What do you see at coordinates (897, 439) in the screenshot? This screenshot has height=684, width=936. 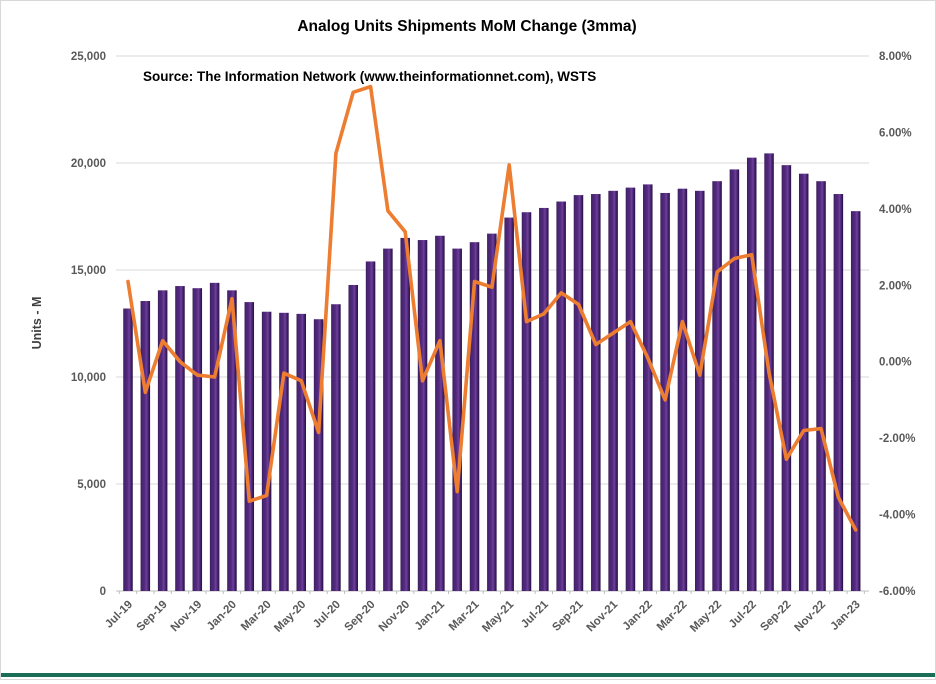 I see `right-axis-tick-label: -2.00%` at bounding box center [897, 439].